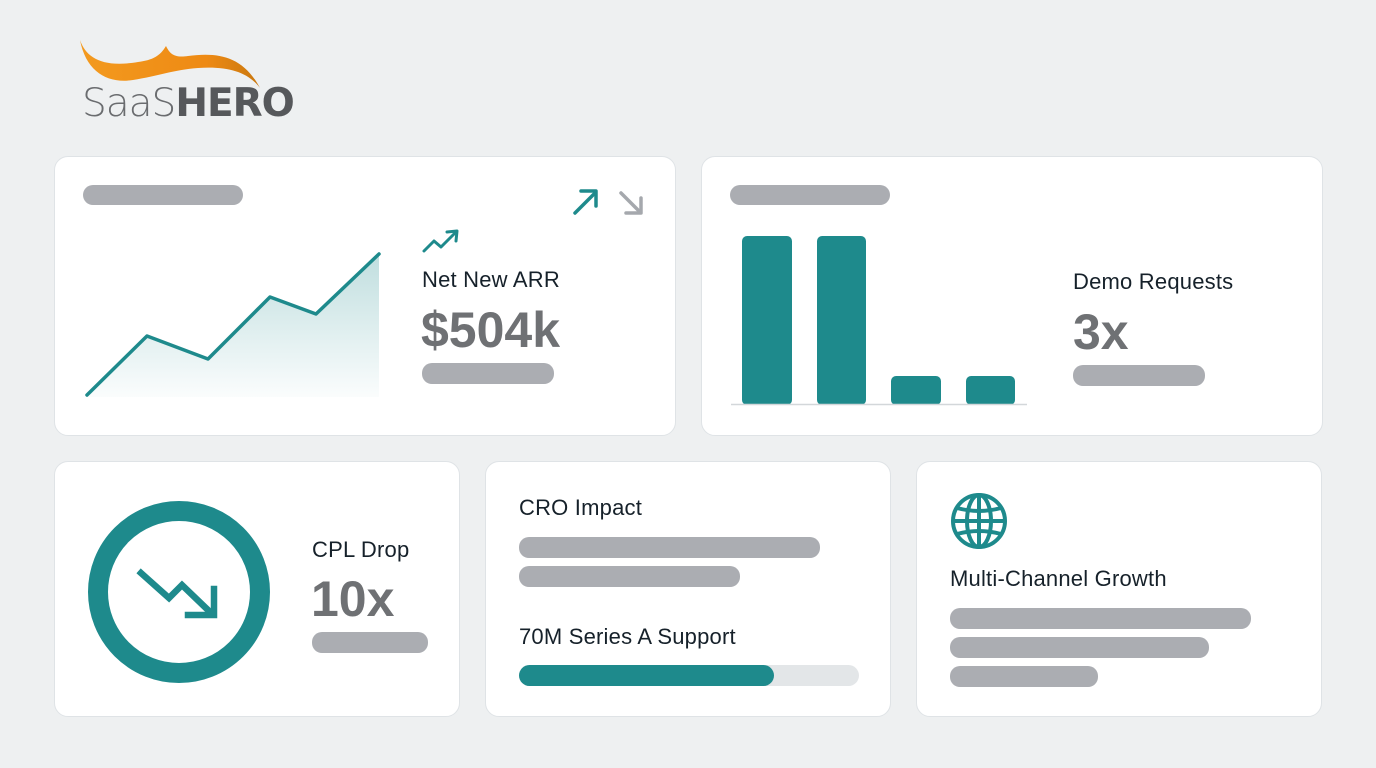 This screenshot has width=1376, height=768. What do you see at coordinates (1139, 375) in the screenshot?
I see `demo-subtext-placeholder` at bounding box center [1139, 375].